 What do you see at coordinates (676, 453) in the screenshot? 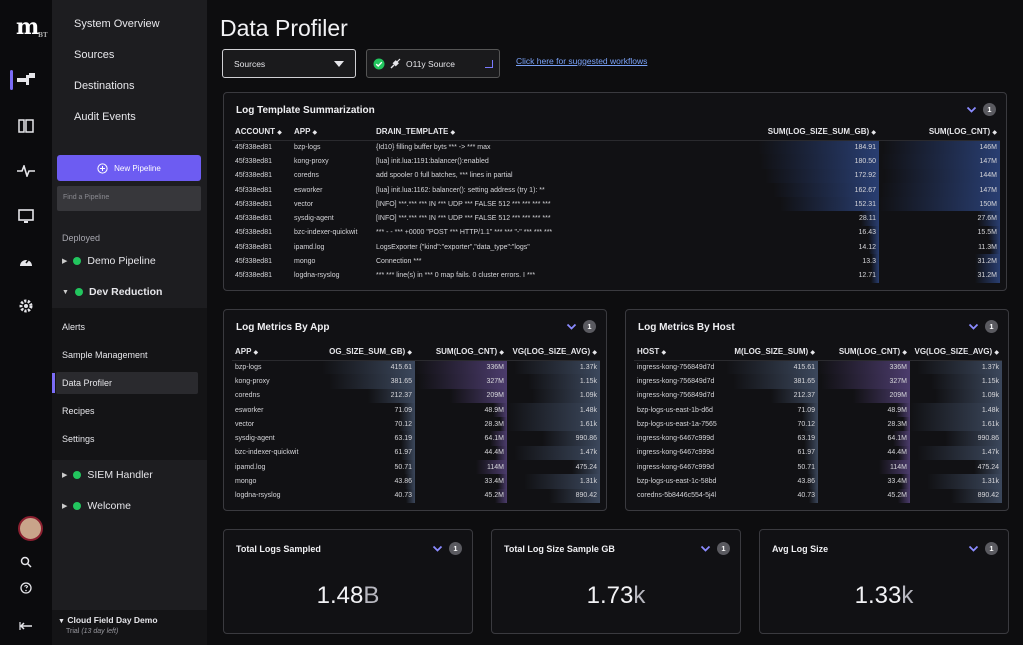
I see `cell-name: ingress-kong-6467c999d` at bounding box center [676, 453].